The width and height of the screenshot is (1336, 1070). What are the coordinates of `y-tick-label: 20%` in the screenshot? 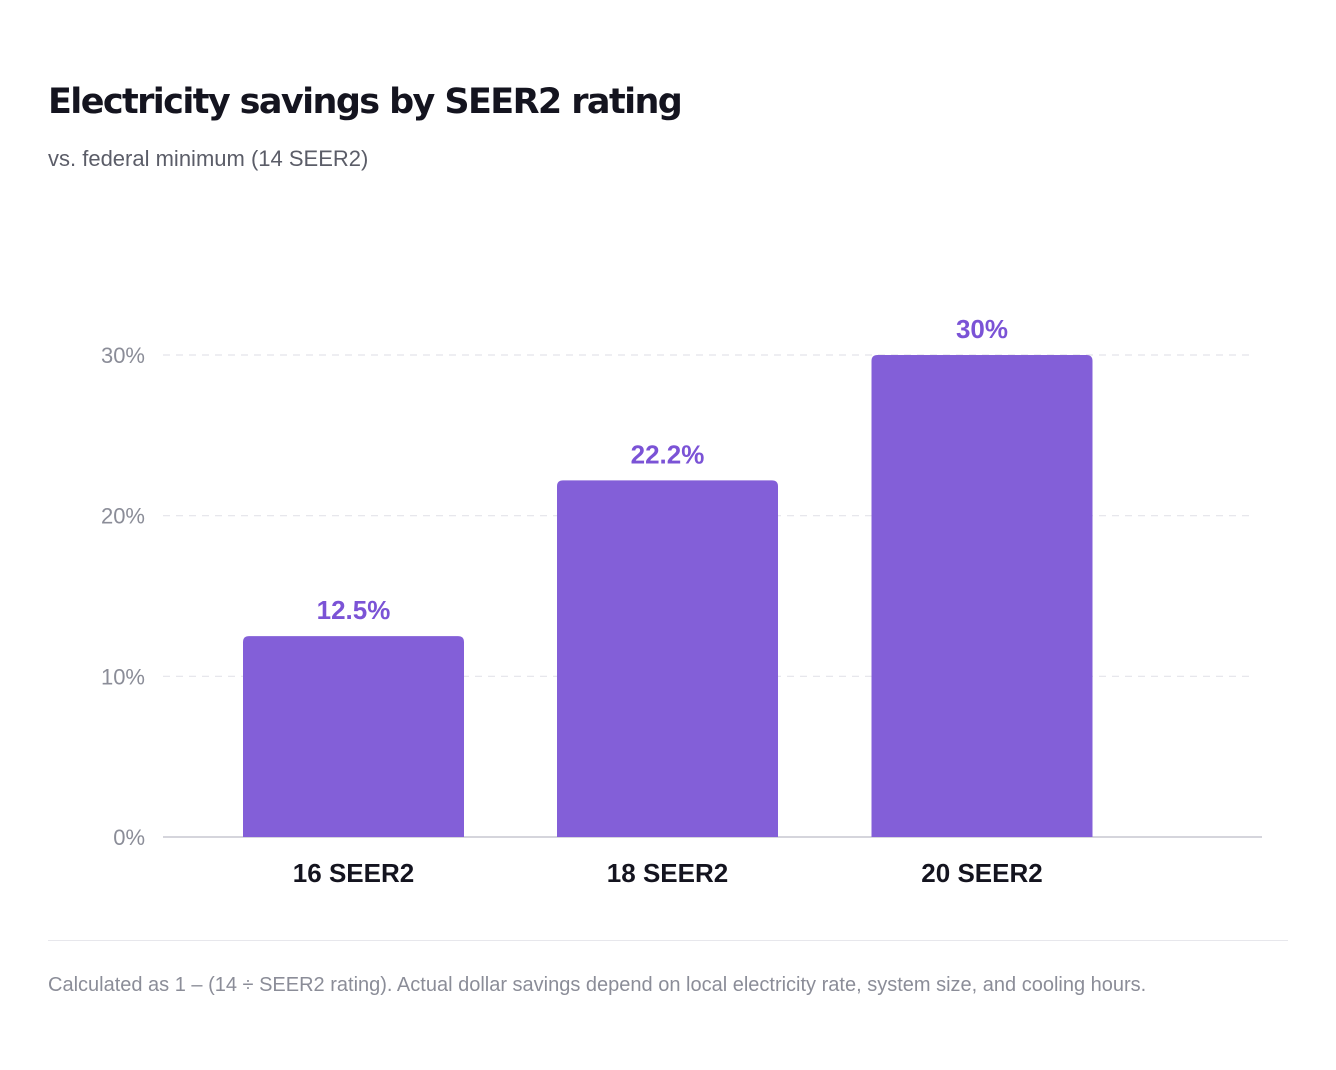 It's located at (123, 516).